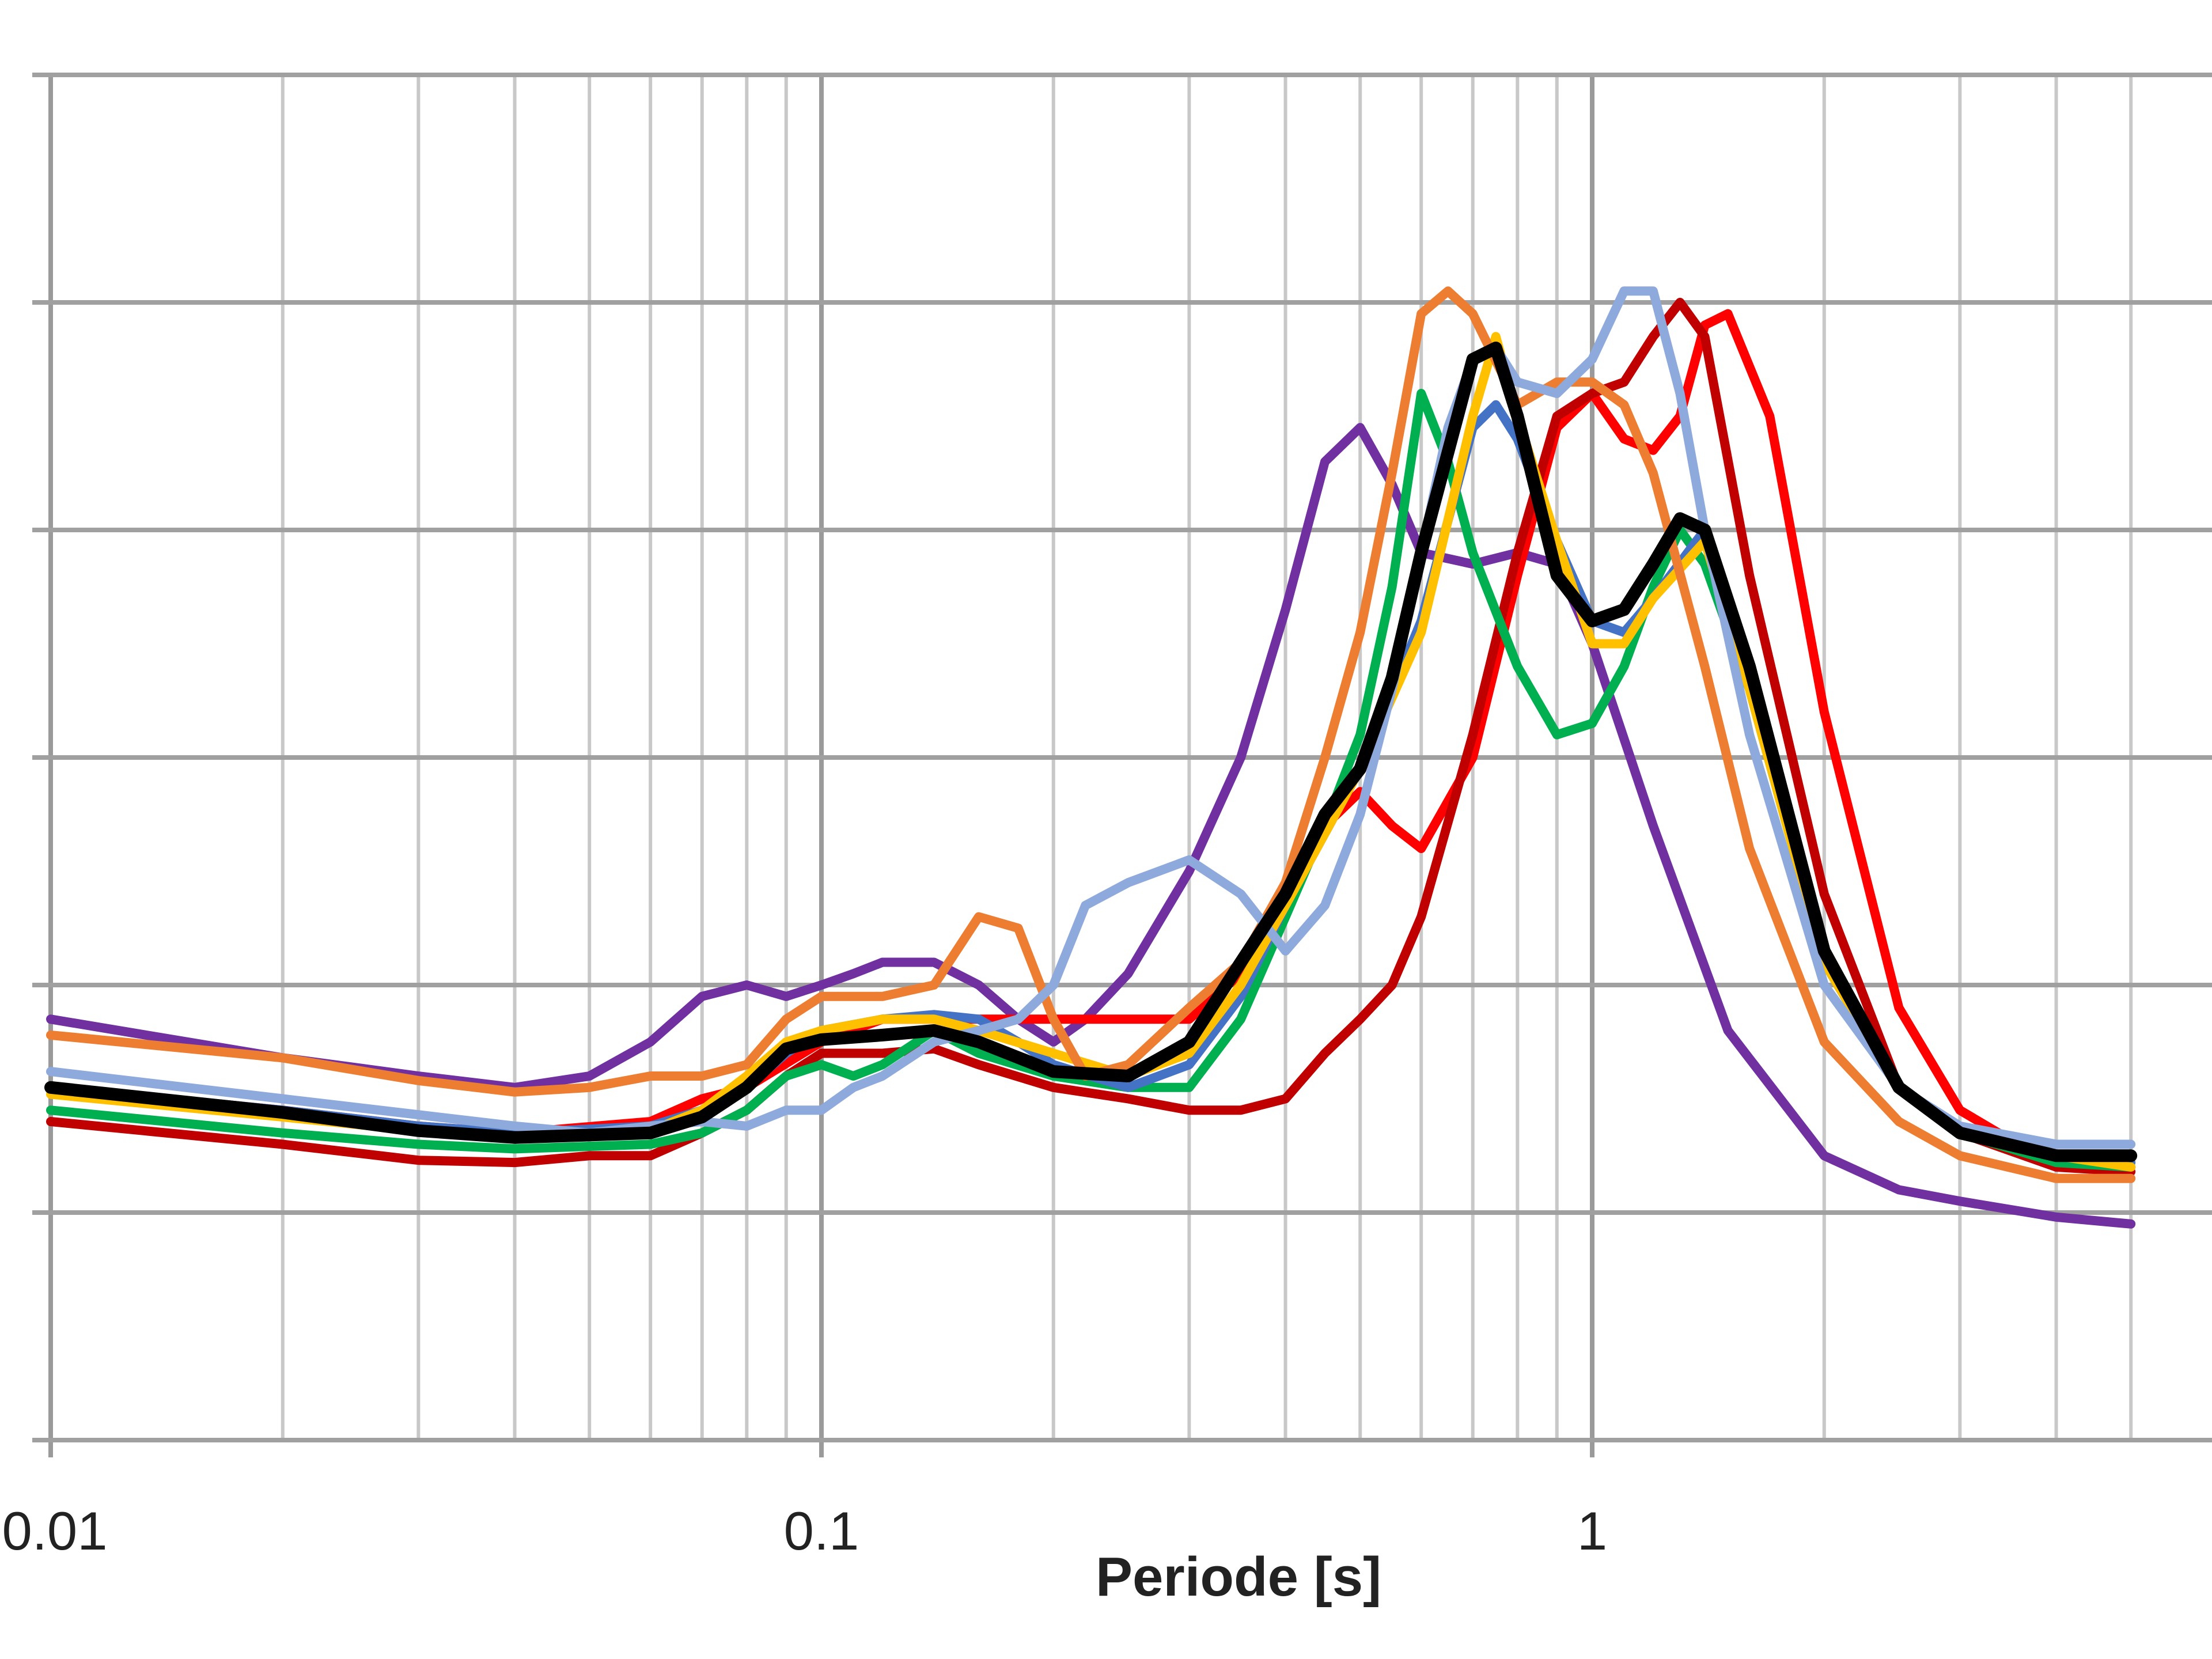 Image resolution: width=2212 pixels, height=1659 pixels. I want to click on x-tick-label-0: 0.01, so click(55, 1531).